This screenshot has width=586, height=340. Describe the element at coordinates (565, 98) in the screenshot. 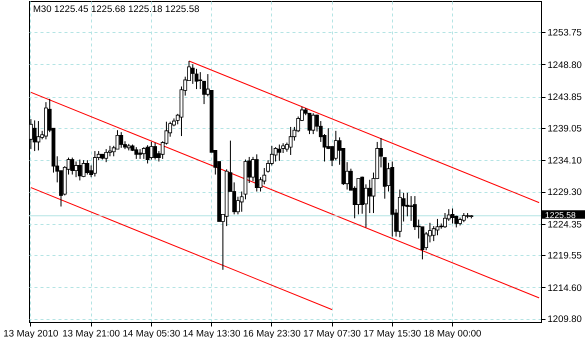

I see `y-tick-label: 1243.85` at that location.